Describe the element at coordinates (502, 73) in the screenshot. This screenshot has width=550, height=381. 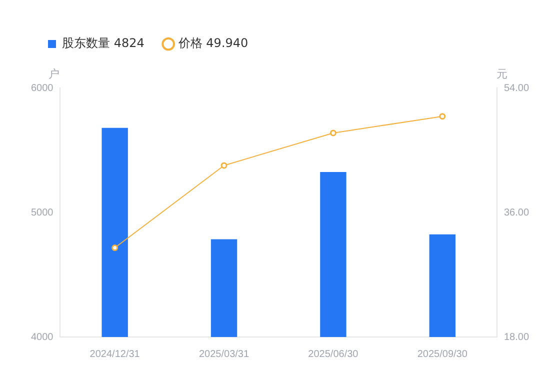
I see `y2-axis-title: 元` at that location.